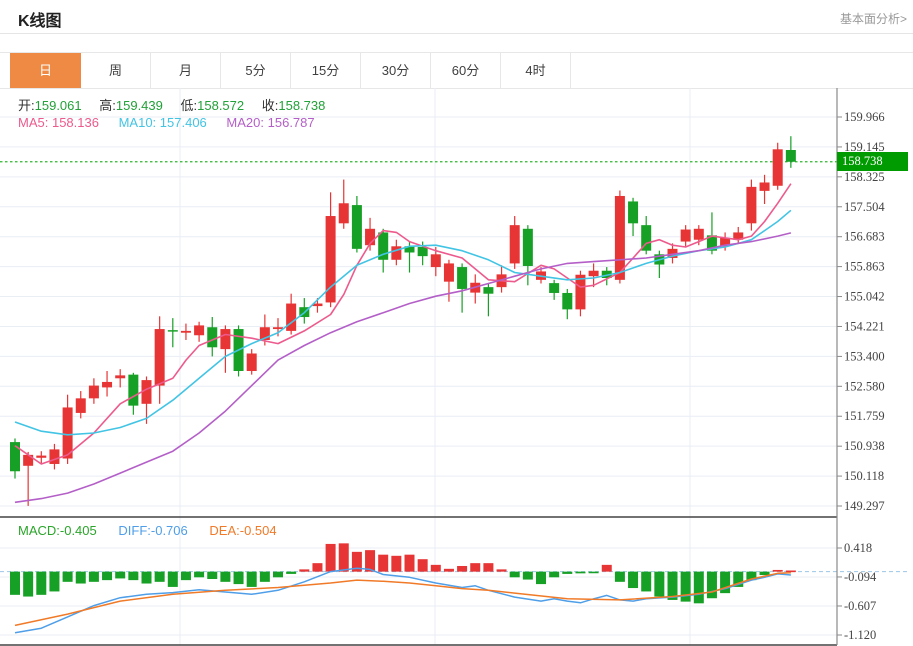  What do you see at coordinates (860, 635) in the screenshot?
I see `svg-text: -1.120` at bounding box center [860, 635].